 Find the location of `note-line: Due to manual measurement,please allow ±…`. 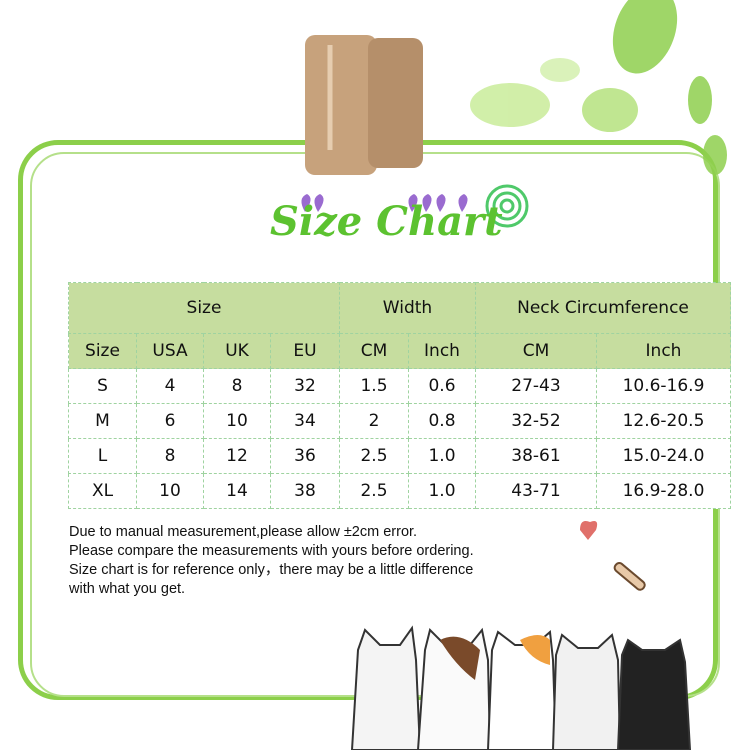

note-line: Due to manual measurement,please allow ±… is located at coordinates (243, 532).